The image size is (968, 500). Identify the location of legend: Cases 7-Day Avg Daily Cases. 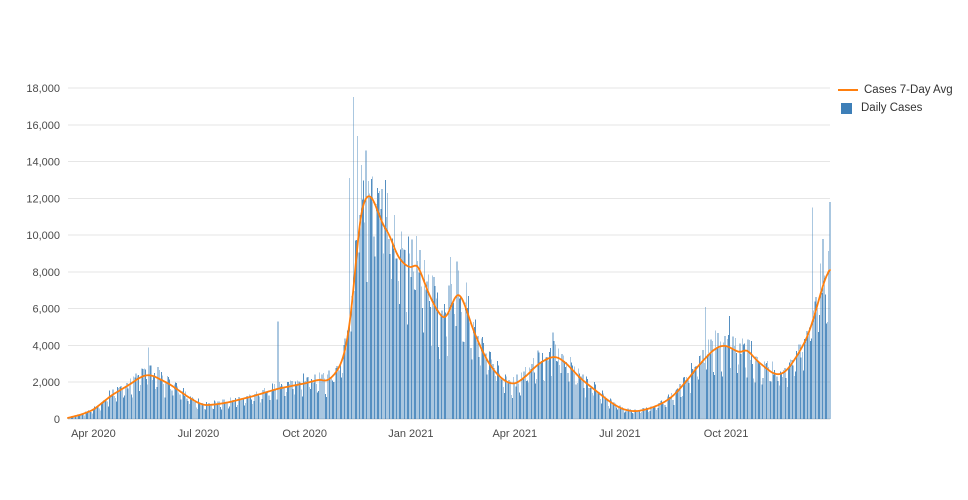
(895, 102).